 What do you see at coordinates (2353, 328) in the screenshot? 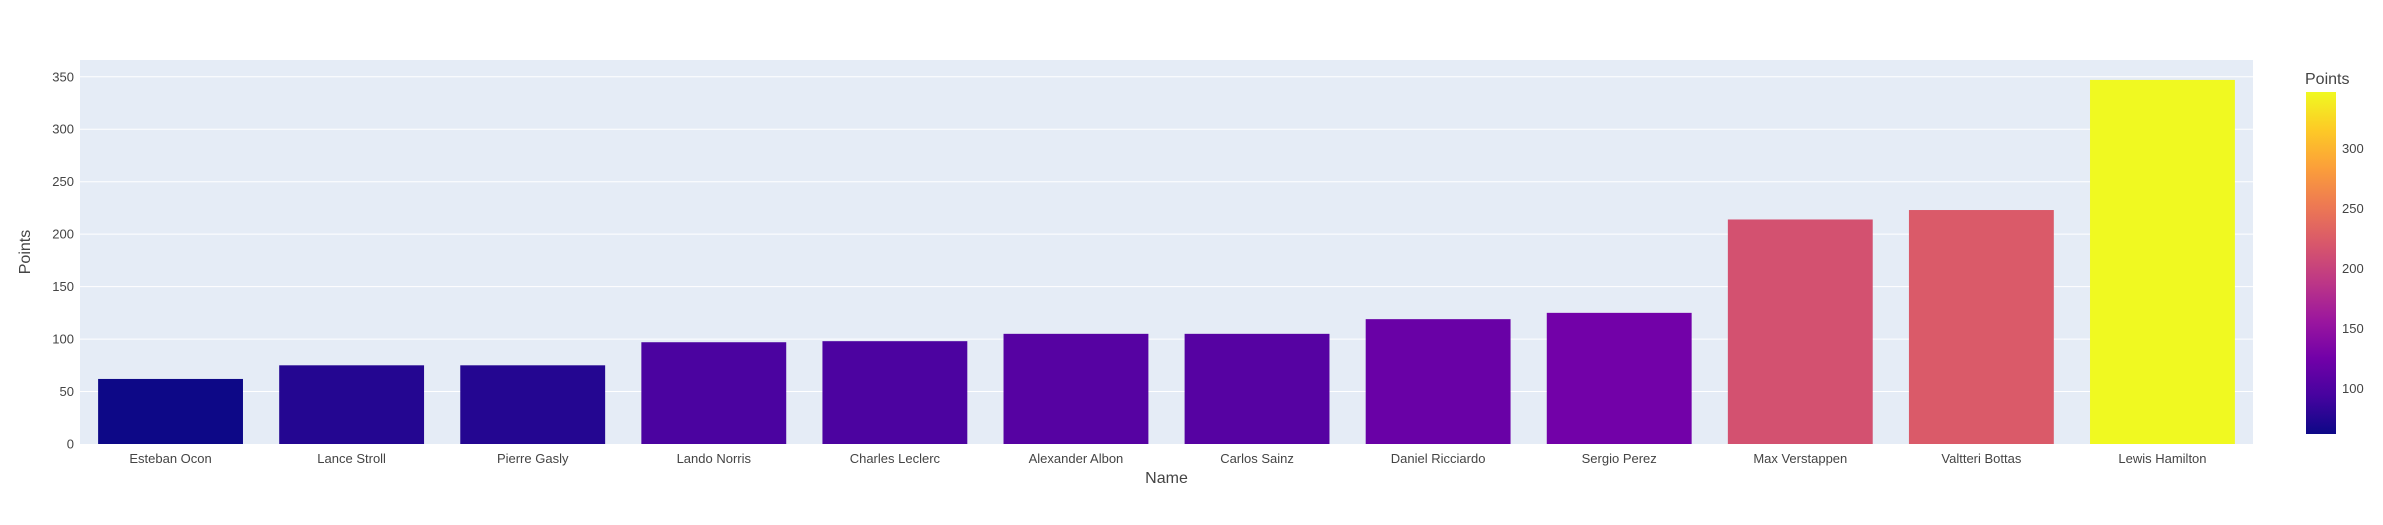
I see `colorbar-tick-label: 150` at bounding box center [2353, 328].